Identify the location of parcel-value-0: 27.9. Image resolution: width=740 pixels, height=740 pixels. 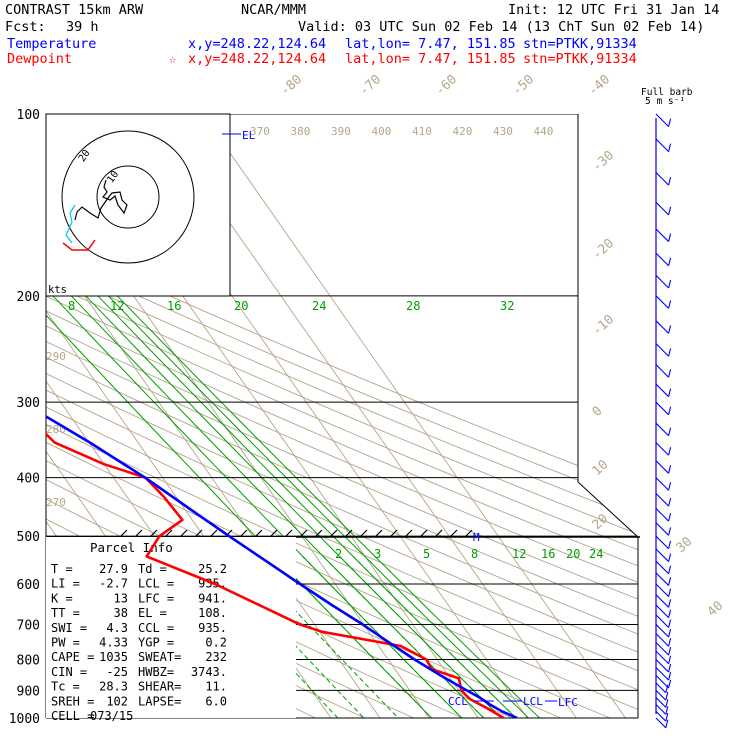
(113, 569).